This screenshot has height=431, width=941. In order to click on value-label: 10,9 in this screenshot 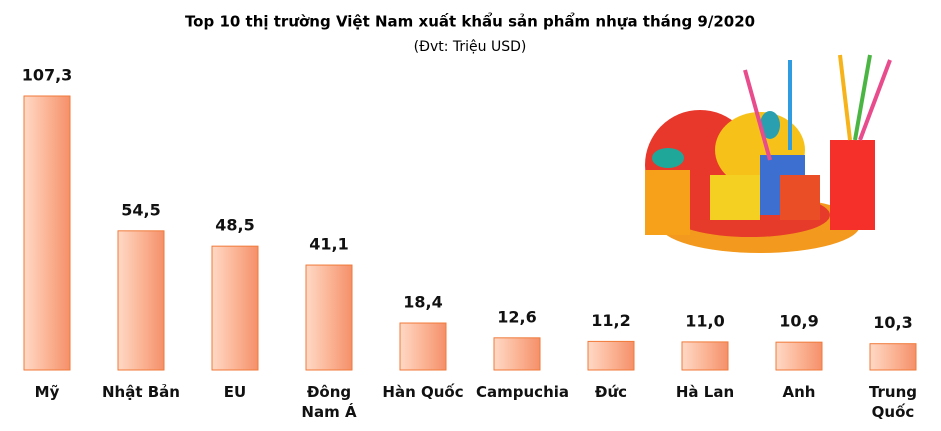, I will do `click(798, 321)`.